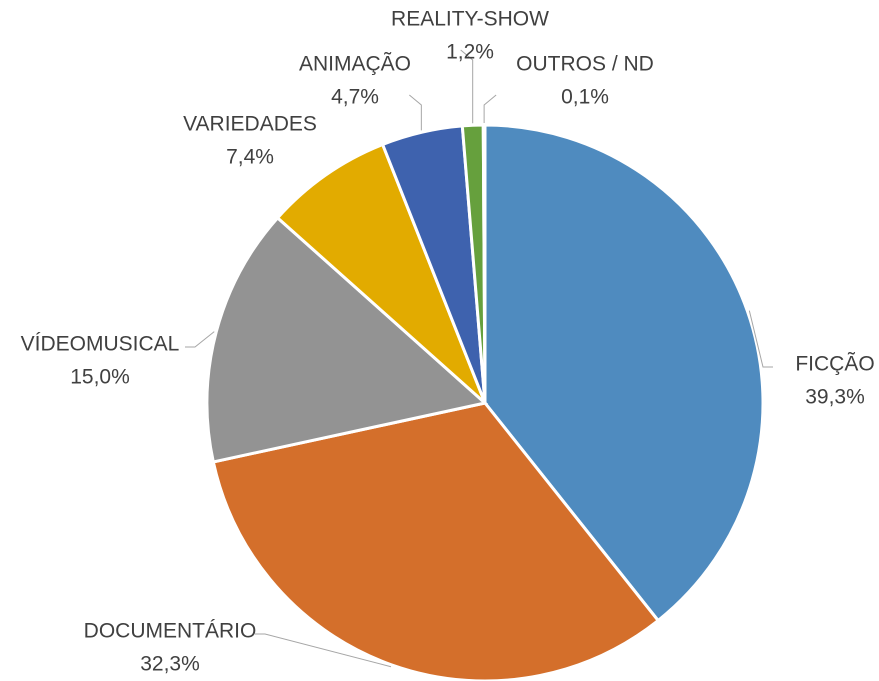 This screenshot has width=879, height=681. I want to click on slice-label: REALITY-SHOW, so click(470, 19).